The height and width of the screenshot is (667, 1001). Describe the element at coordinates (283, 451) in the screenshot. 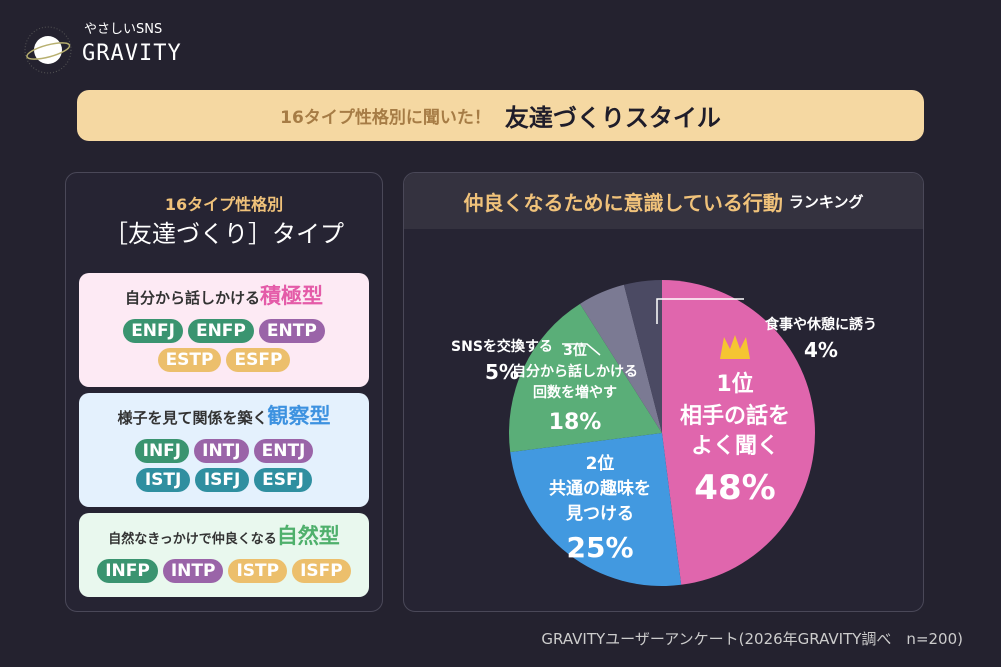

I see `mbti-tag: ENTJ` at that location.